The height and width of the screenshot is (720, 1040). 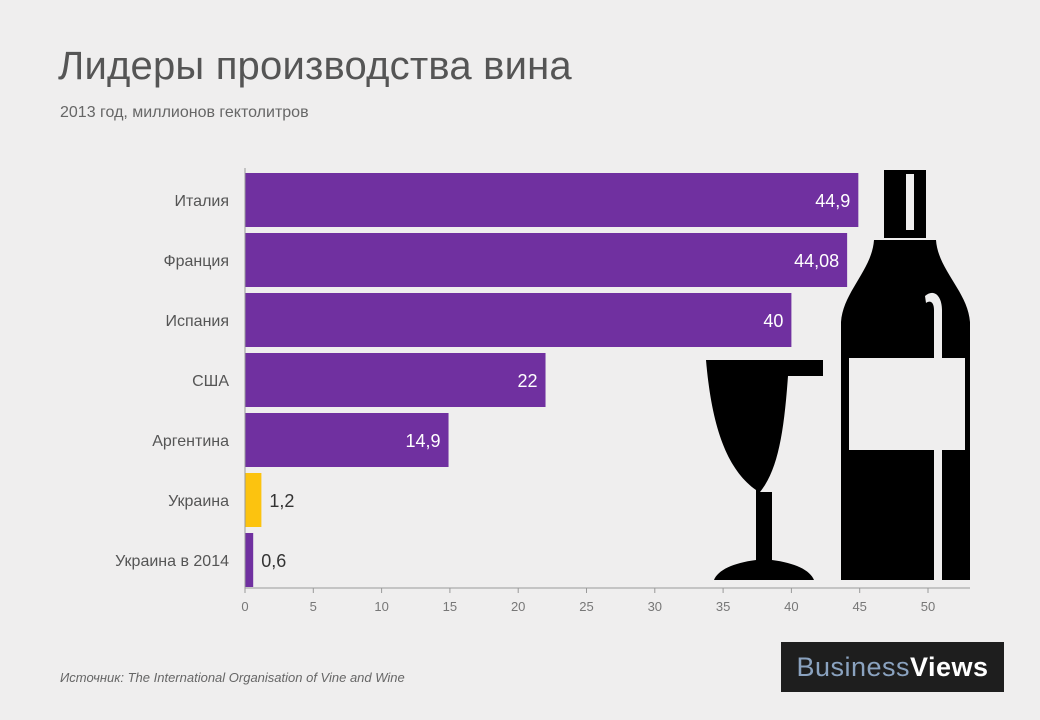 What do you see at coordinates (244, 606) in the screenshot?
I see `x-tick-label: 0` at bounding box center [244, 606].